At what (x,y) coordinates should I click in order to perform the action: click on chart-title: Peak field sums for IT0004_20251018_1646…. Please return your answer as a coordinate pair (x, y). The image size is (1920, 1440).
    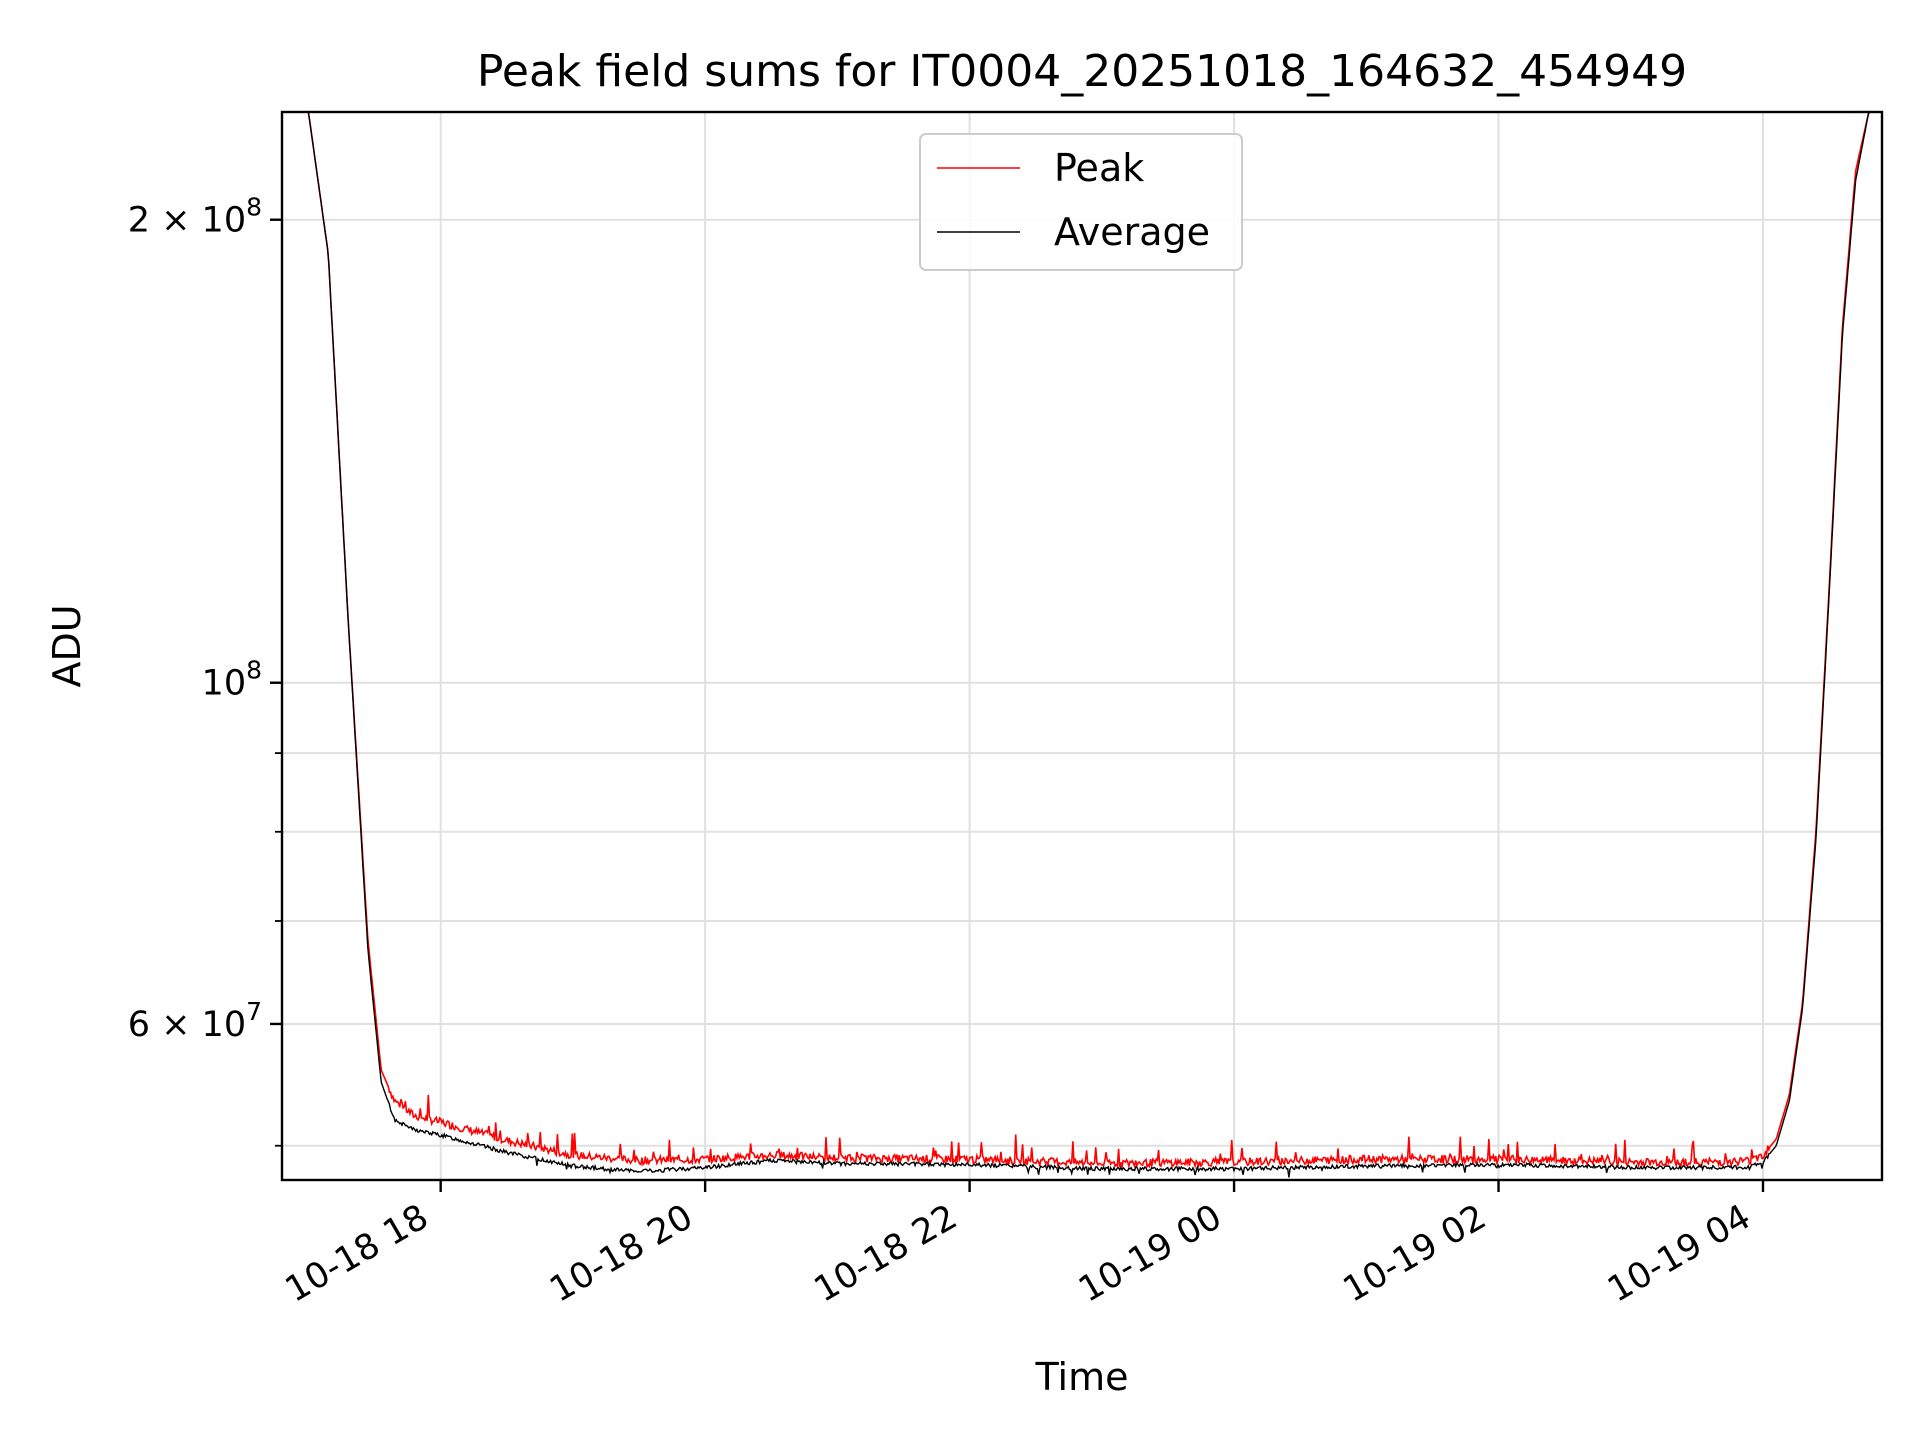
    Looking at the image, I should click on (1082, 71).